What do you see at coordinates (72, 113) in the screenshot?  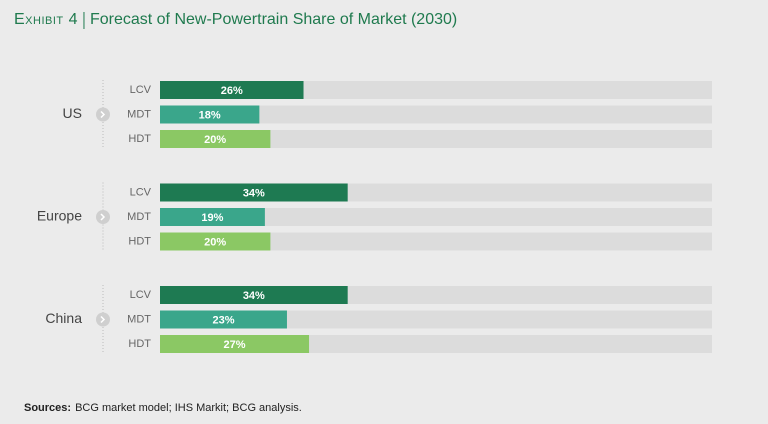 I see `group-label: US` at bounding box center [72, 113].